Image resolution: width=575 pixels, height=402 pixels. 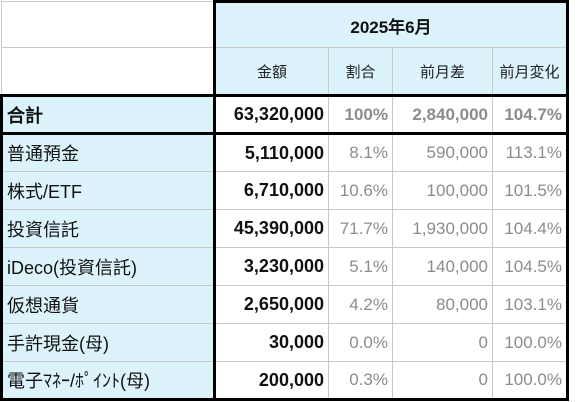 What do you see at coordinates (108, 152) in the screenshot?
I see `row-label: 普通預金` at bounding box center [108, 152].